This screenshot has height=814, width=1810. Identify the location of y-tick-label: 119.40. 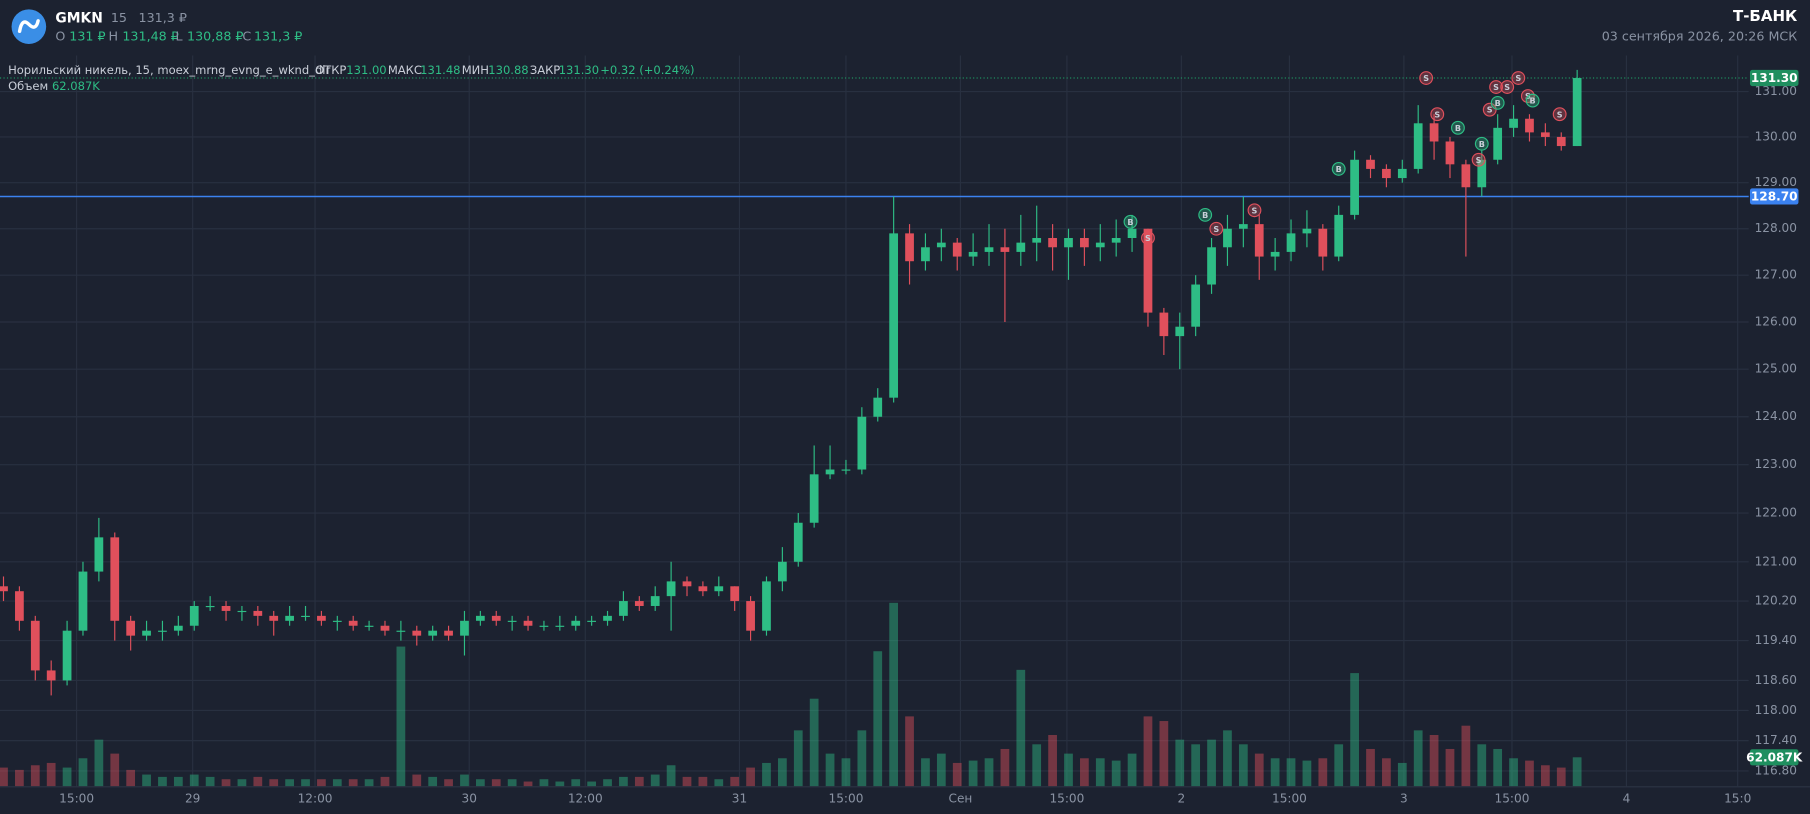
(1776, 640).